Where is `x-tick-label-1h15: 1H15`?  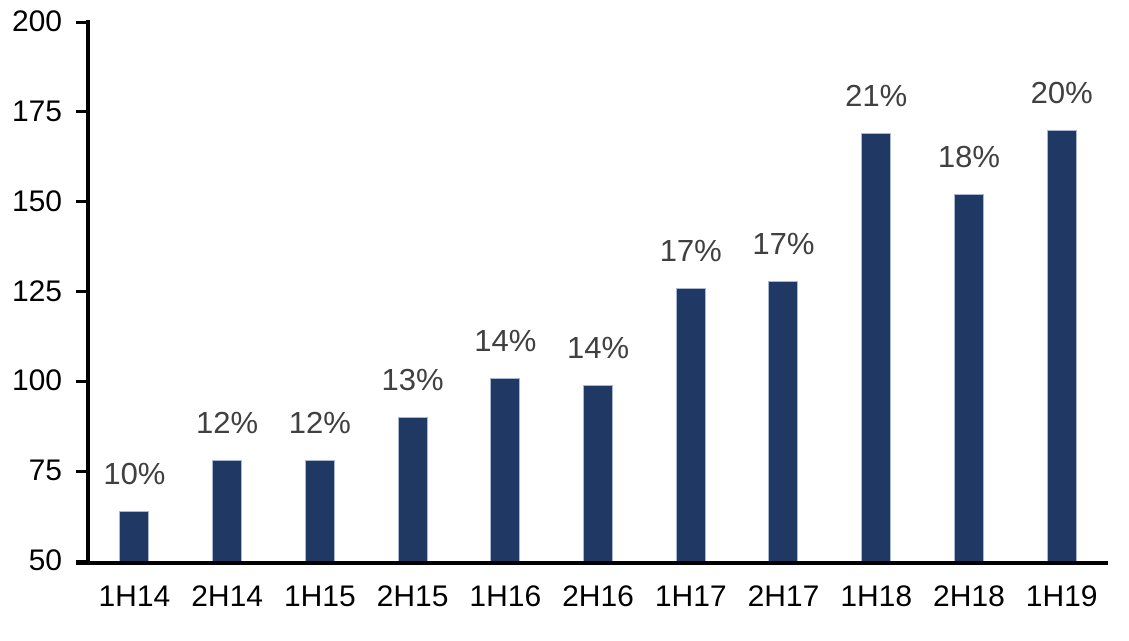 x-tick-label-1h15: 1H15 is located at coordinates (319, 596).